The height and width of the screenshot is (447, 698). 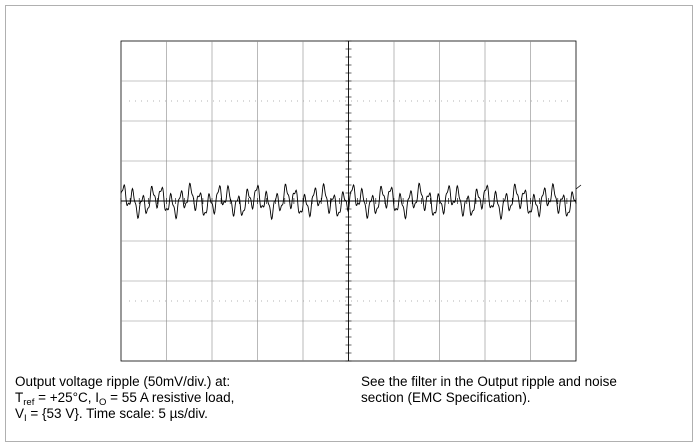 I want to click on caption-right-line-2: section (EMC Specification)., so click(x=446, y=397).